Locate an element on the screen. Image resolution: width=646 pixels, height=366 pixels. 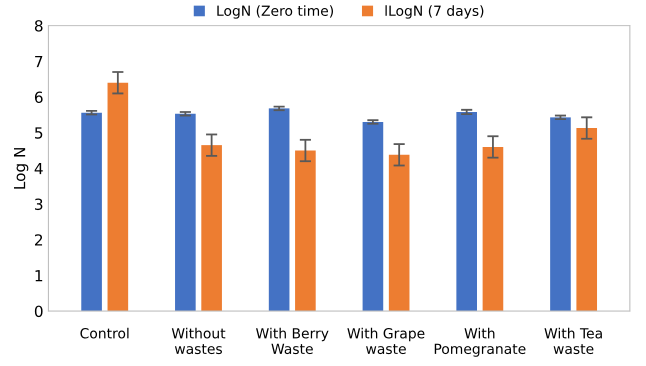
y-tick-label: 2 is located at coordinates (38, 240).